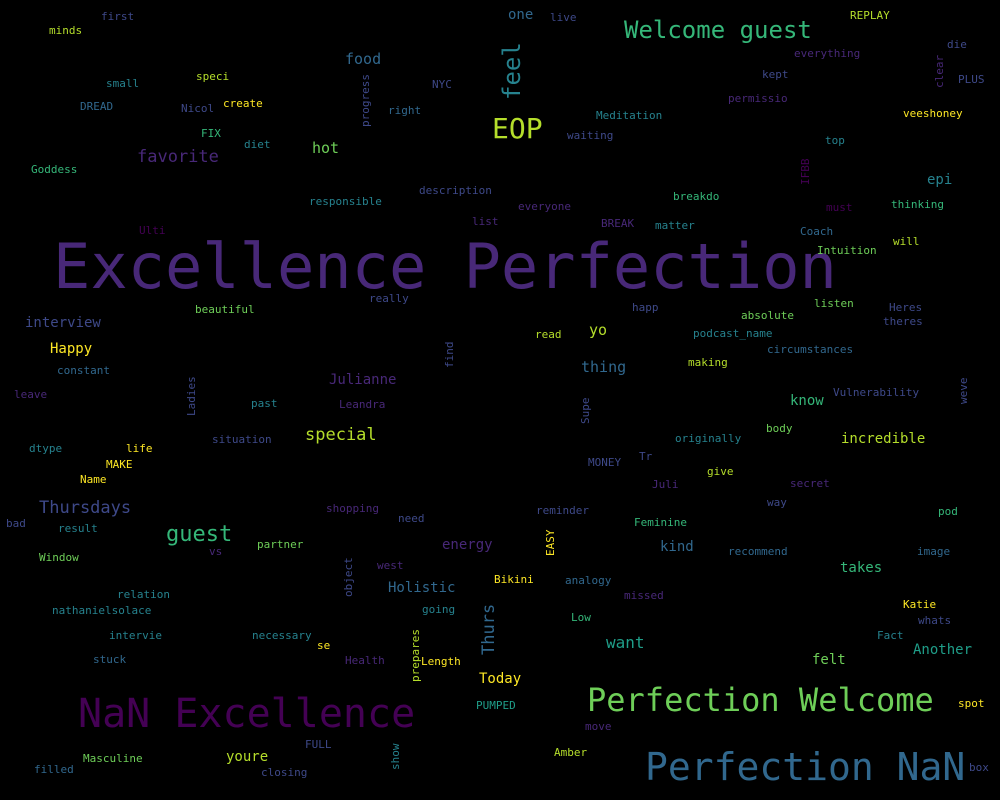  Describe the element at coordinates (422, 588) in the screenshot. I see `word-holistic: Holistic` at that location.